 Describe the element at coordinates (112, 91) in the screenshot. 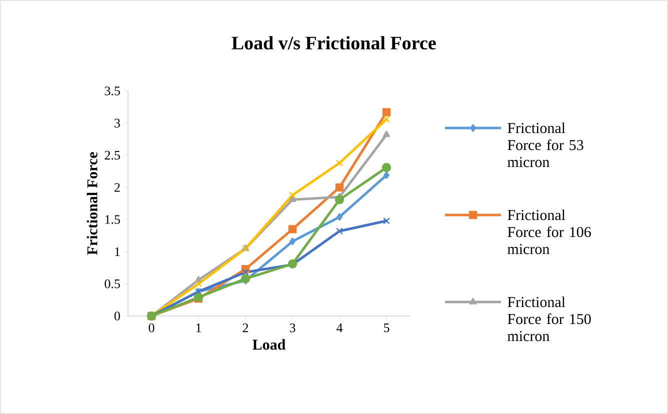

I see `y-tick-label: 3.5` at that location.